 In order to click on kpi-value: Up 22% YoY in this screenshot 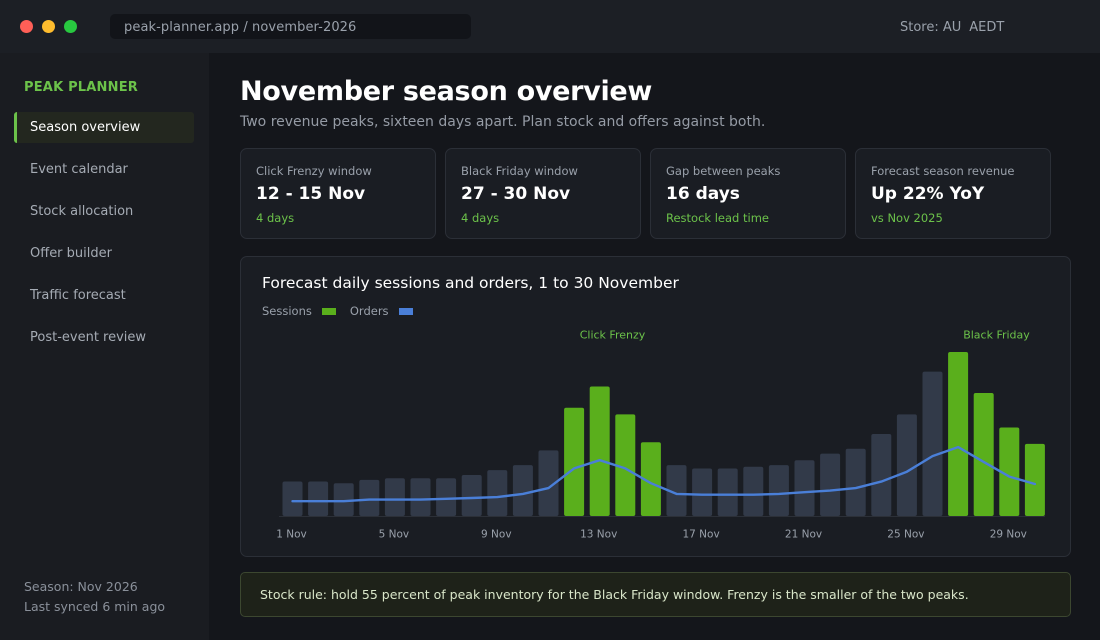, I will do `click(928, 194)`.